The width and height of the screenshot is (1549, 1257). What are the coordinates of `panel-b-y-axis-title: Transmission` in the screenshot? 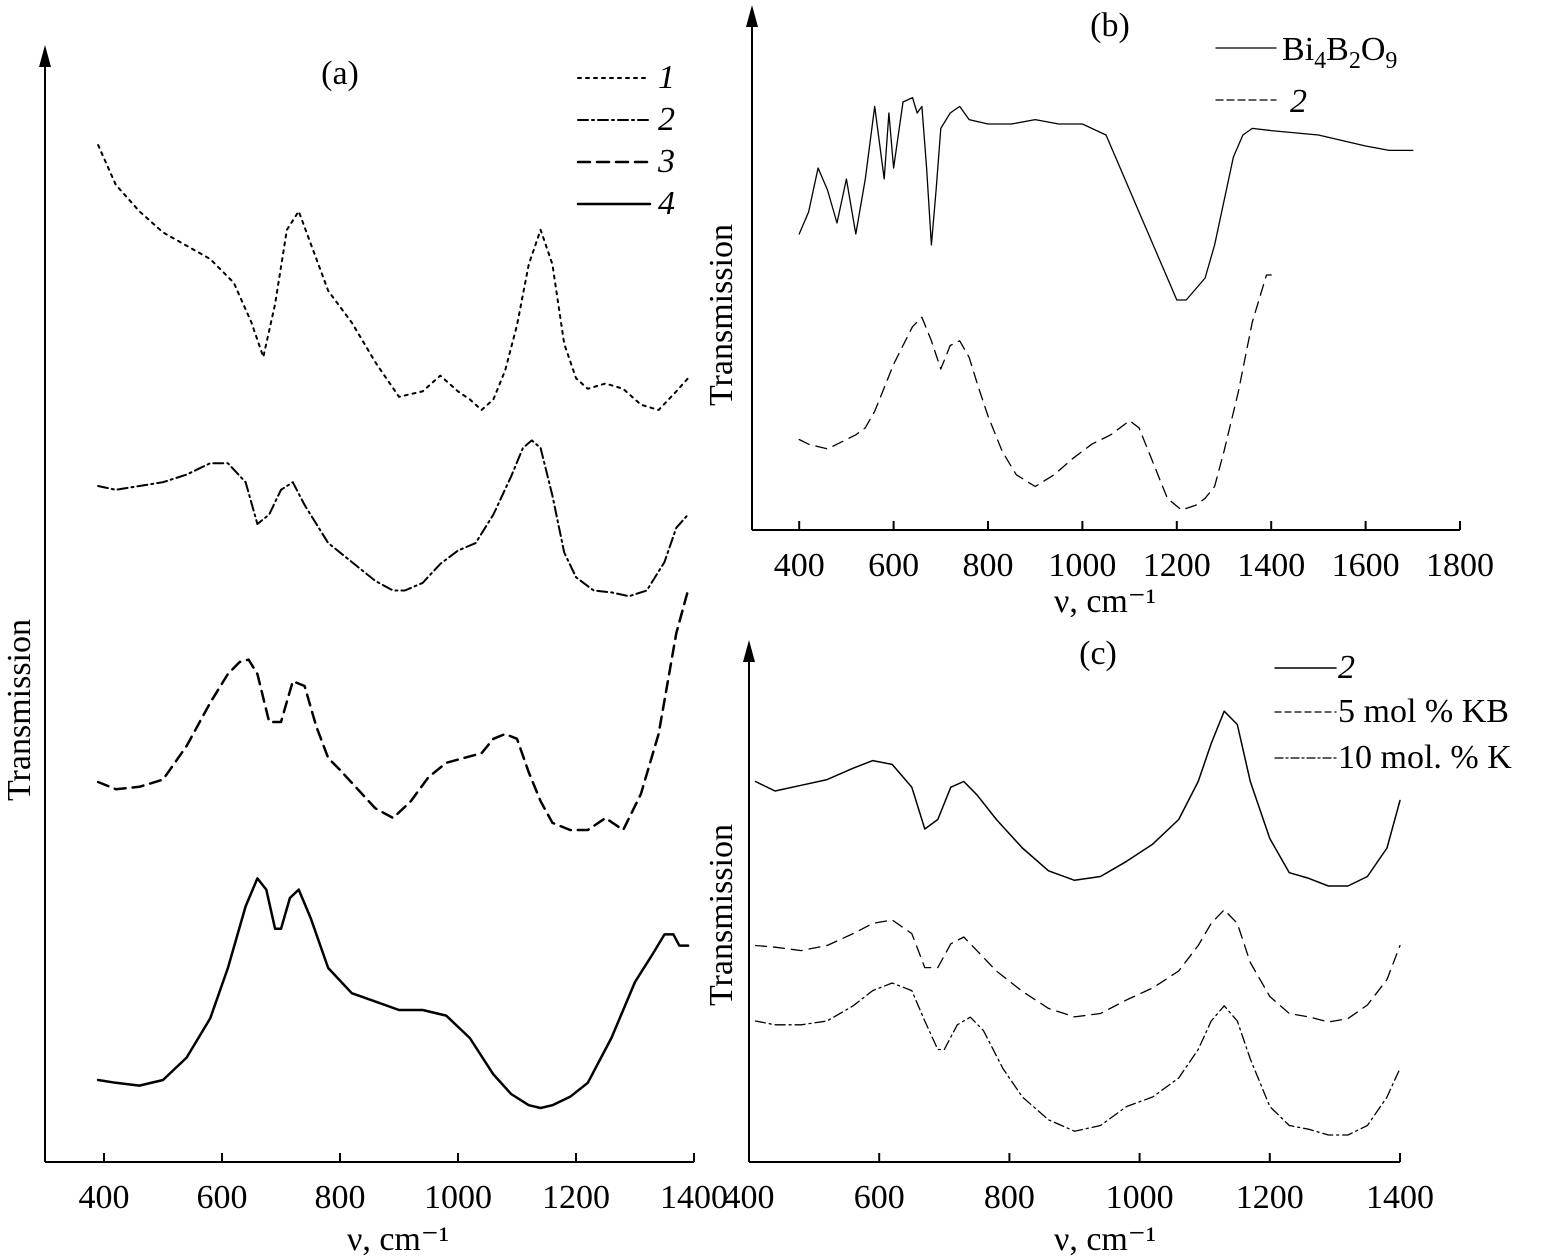 It's located at (721, 315).